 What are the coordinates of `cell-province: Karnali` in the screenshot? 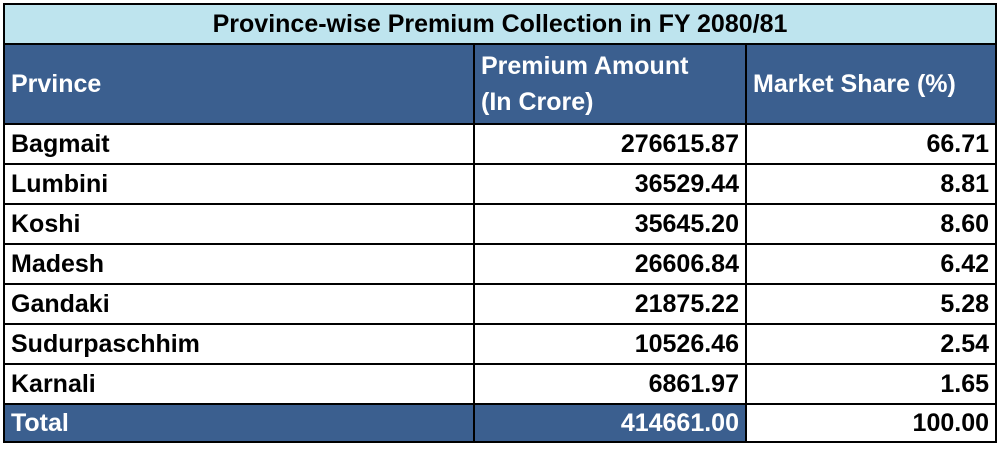 It's located at (239, 384).